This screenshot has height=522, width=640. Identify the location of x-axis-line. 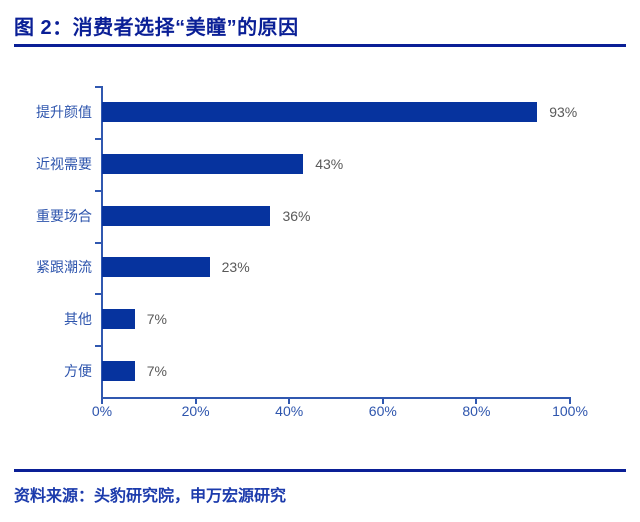
(336, 398).